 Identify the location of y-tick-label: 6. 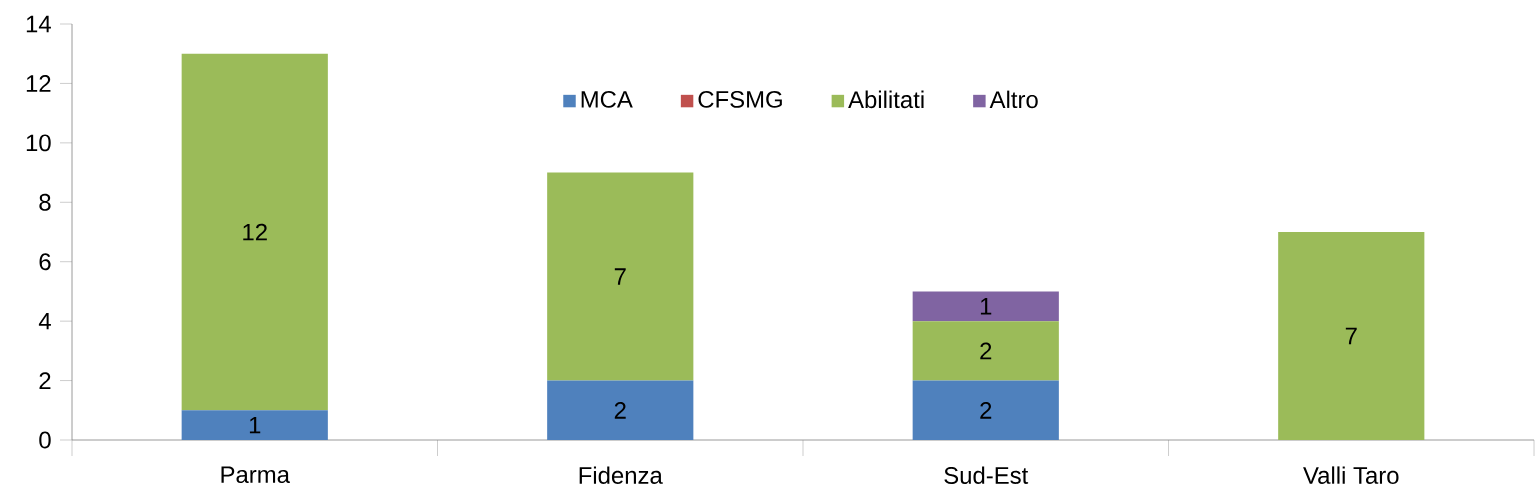
(45, 262).